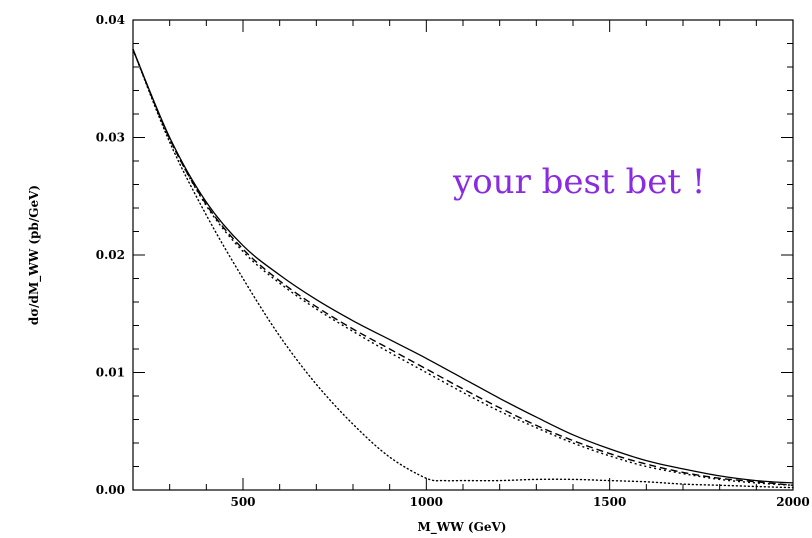 This screenshot has width=812, height=538. Describe the element at coordinates (242, 502) in the screenshot. I see `x-tick-label: 500` at that location.